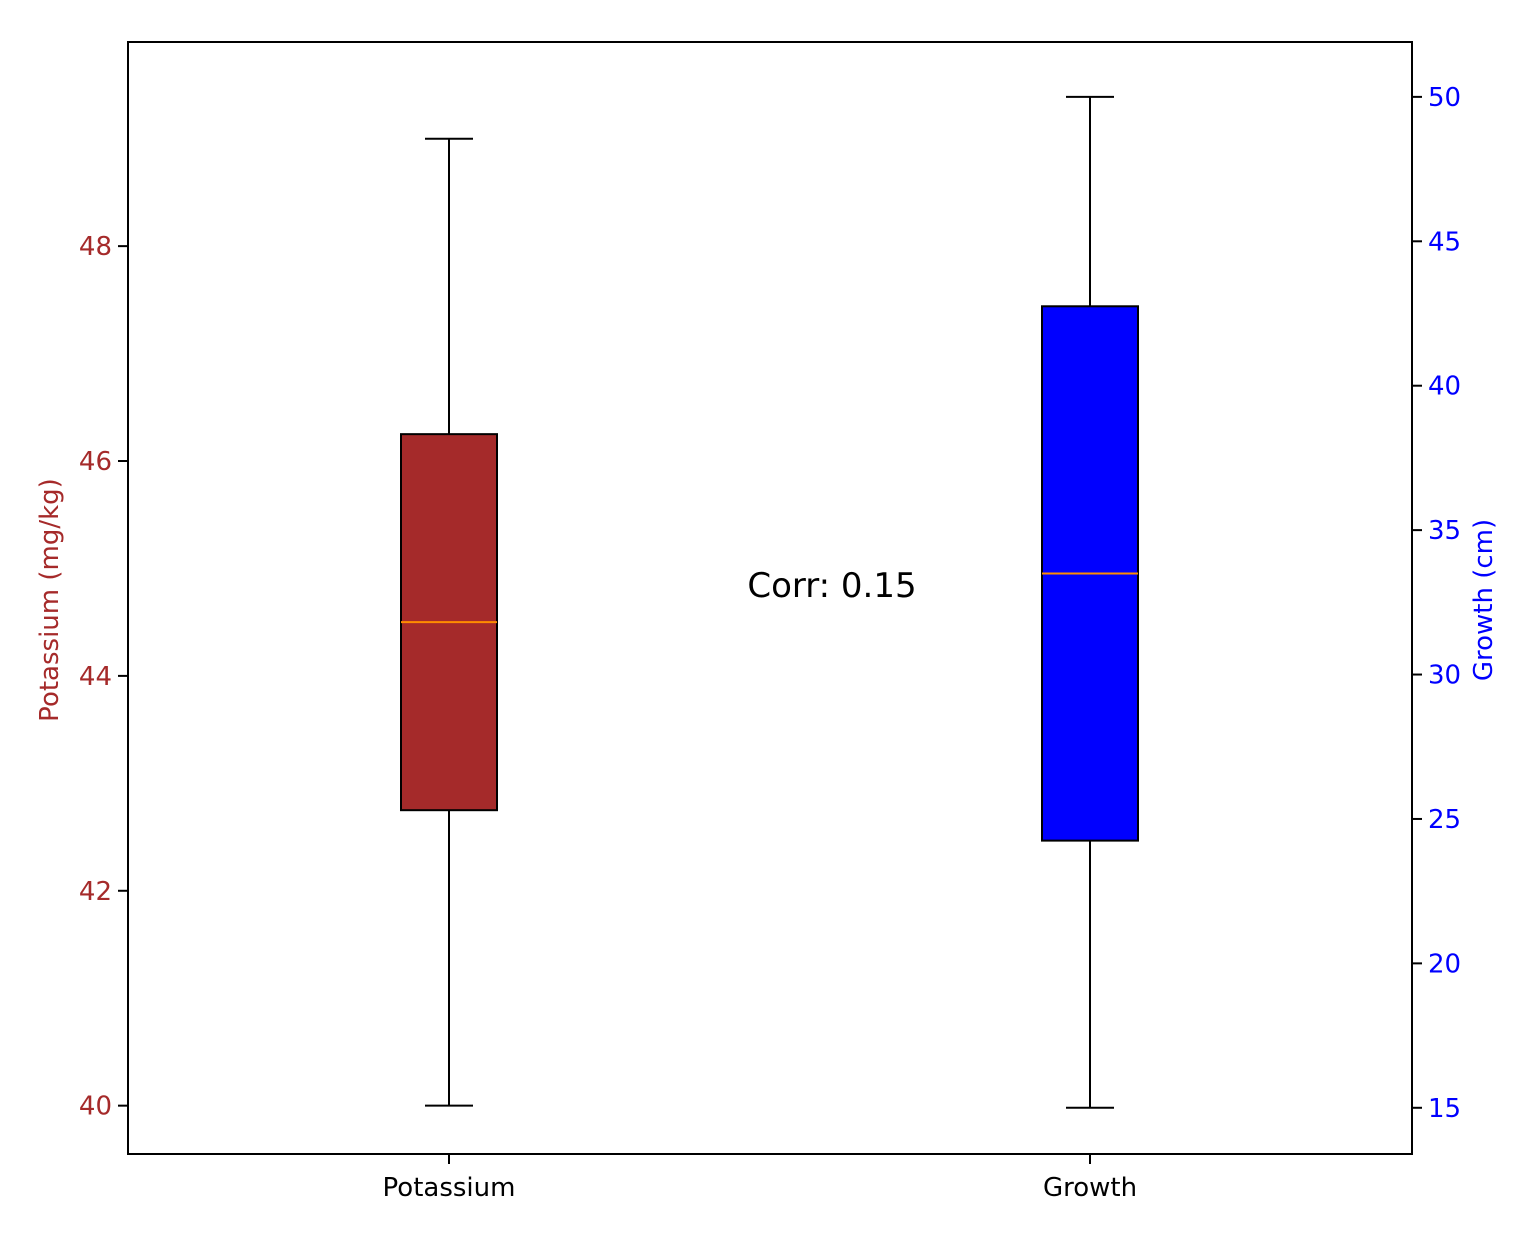  Describe the element at coordinates (1444, 242) in the screenshot. I see `right-tick-label: 45` at that location.